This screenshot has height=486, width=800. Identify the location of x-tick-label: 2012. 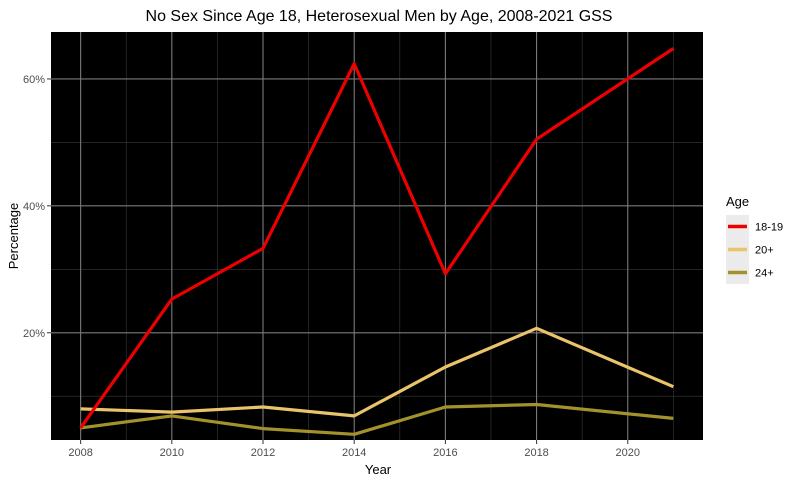
(263, 453).